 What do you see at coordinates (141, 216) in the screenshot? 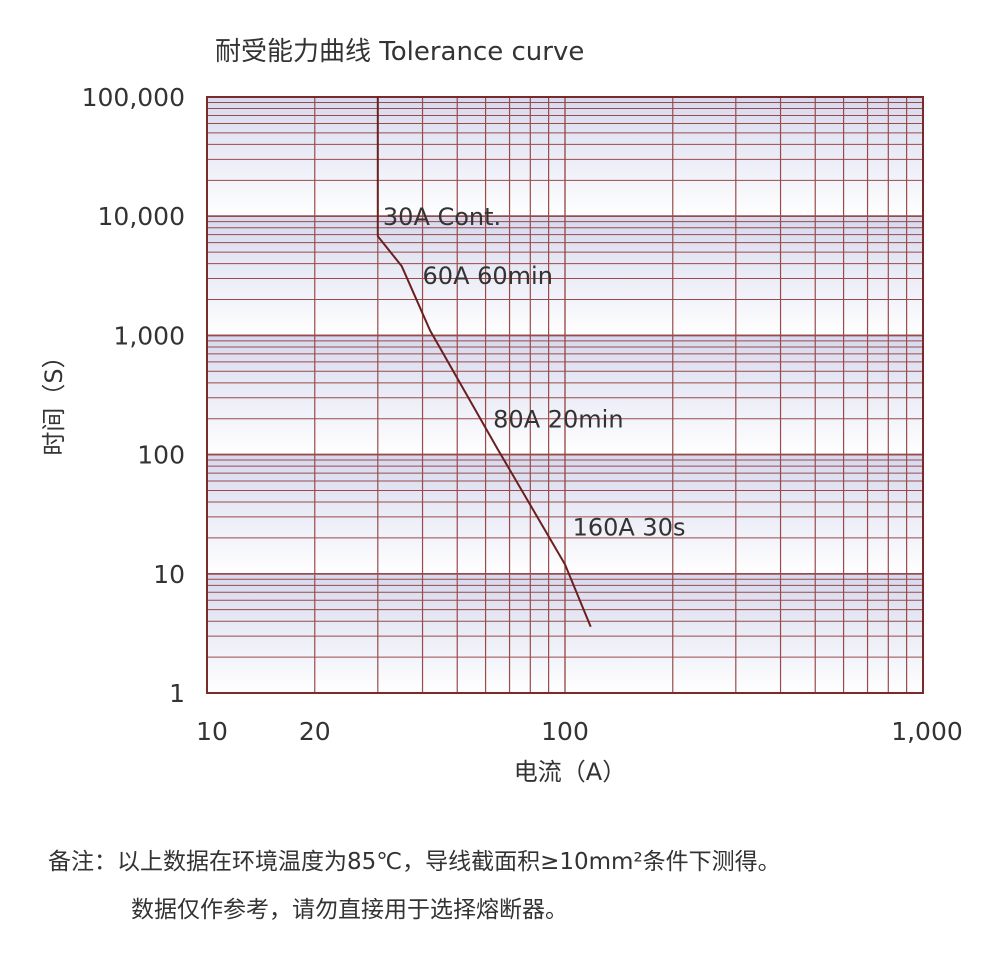
I see `y-tick-label: 10,000` at bounding box center [141, 216].